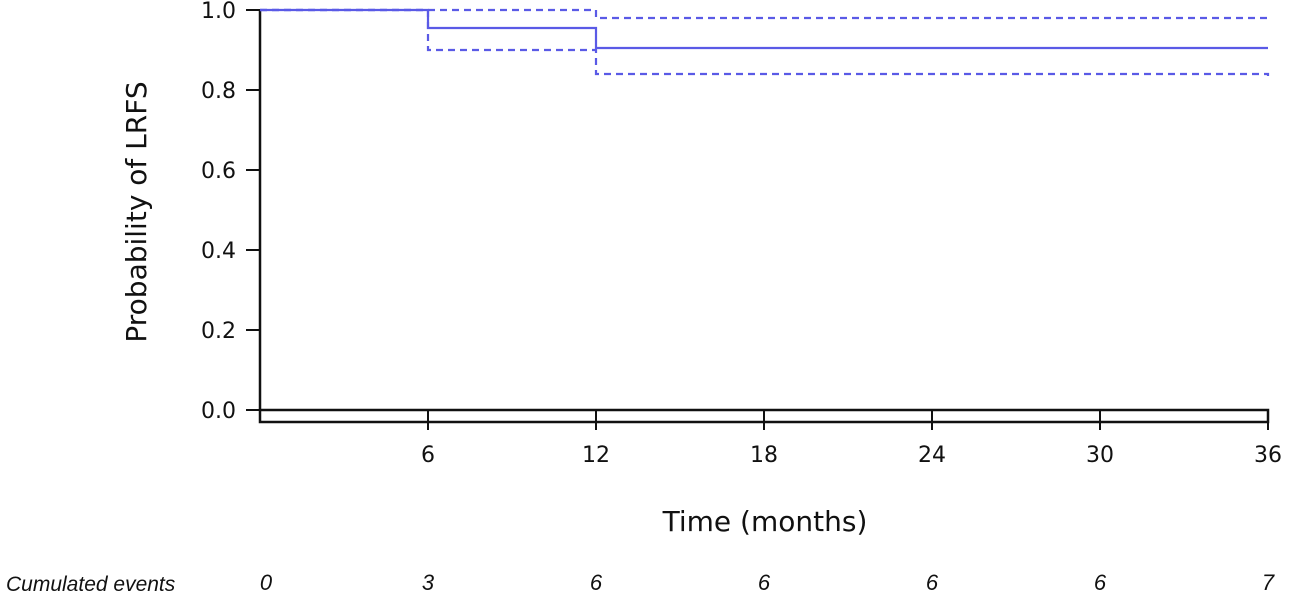 This screenshot has width=1299, height=598. What do you see at coordinates (218, 91) in the screenshot?
I see `y-tick-label: 0.8` at bounding box center [218, 91].